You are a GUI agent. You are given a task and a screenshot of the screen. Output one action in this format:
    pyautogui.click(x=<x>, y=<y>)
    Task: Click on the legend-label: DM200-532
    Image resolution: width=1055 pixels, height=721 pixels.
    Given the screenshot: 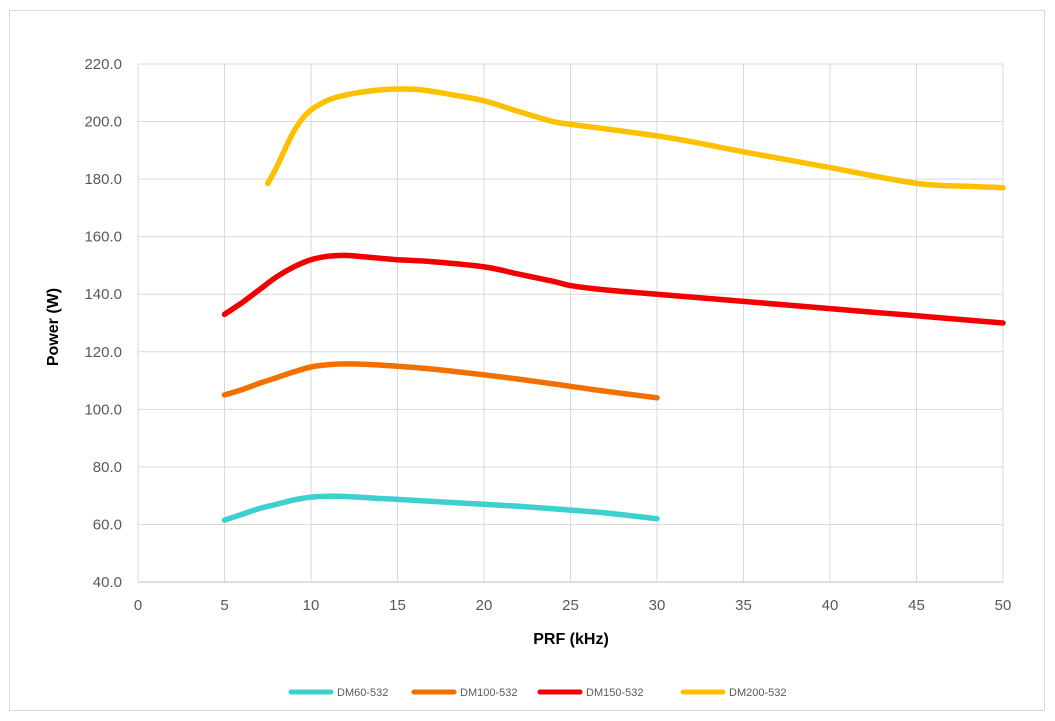 What is the action you would take?
    pyautogui.click(x=757, y=693)
    